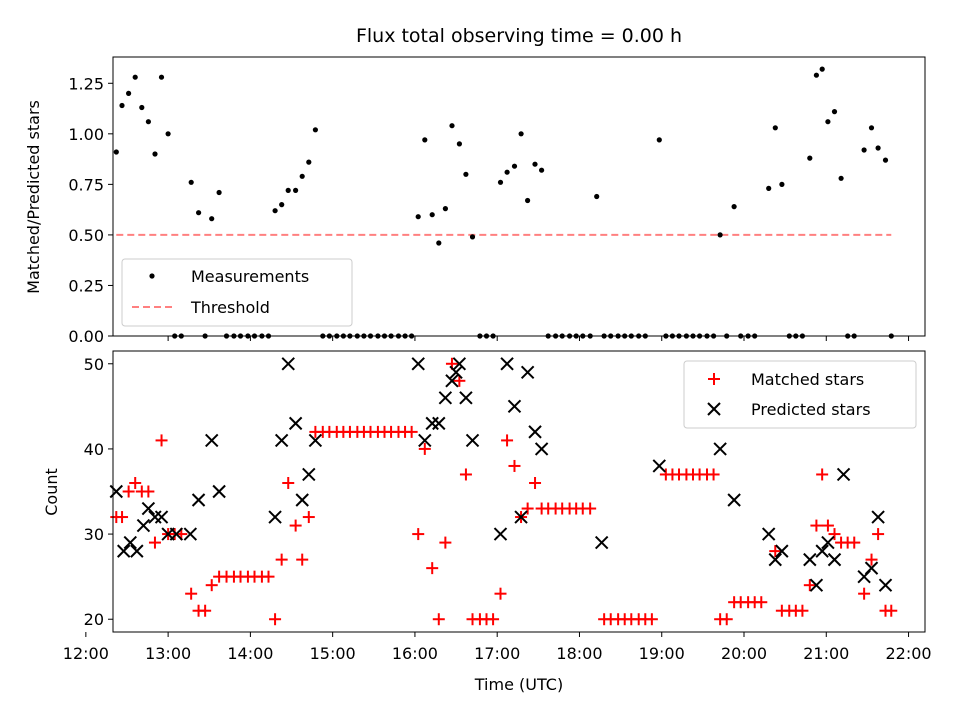 This screenshot has height=720, width=960. I want to click on legend-matched-label: Matched stars, so click(807, 379).